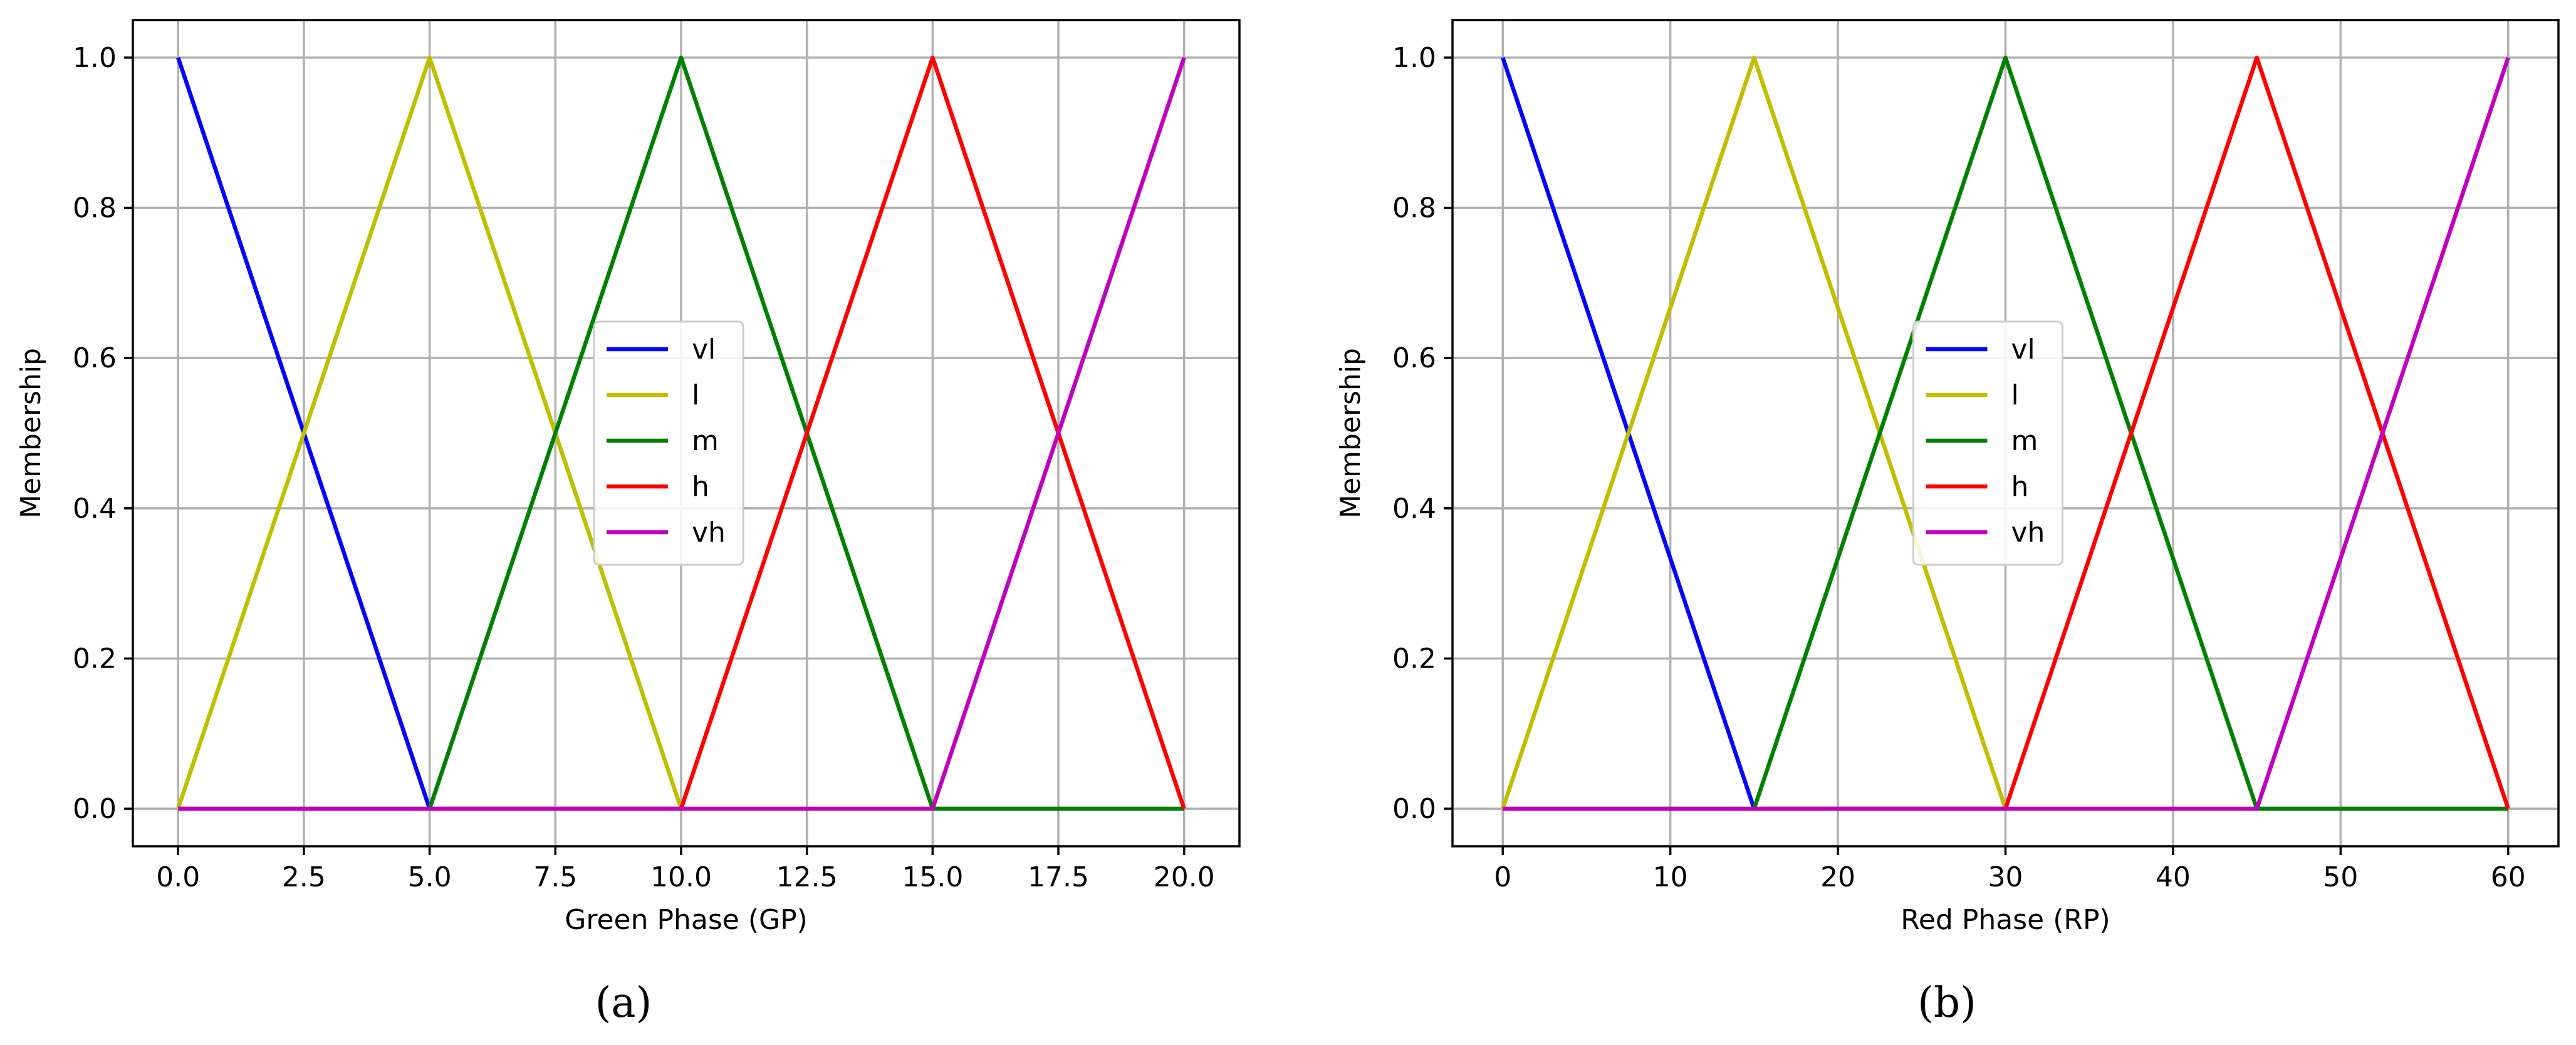 This screenshot has height=1045, width=2576. Describe the element at coordinates (2005, 877) in the screenshot. I see `x-tick-label: 30` at that location.